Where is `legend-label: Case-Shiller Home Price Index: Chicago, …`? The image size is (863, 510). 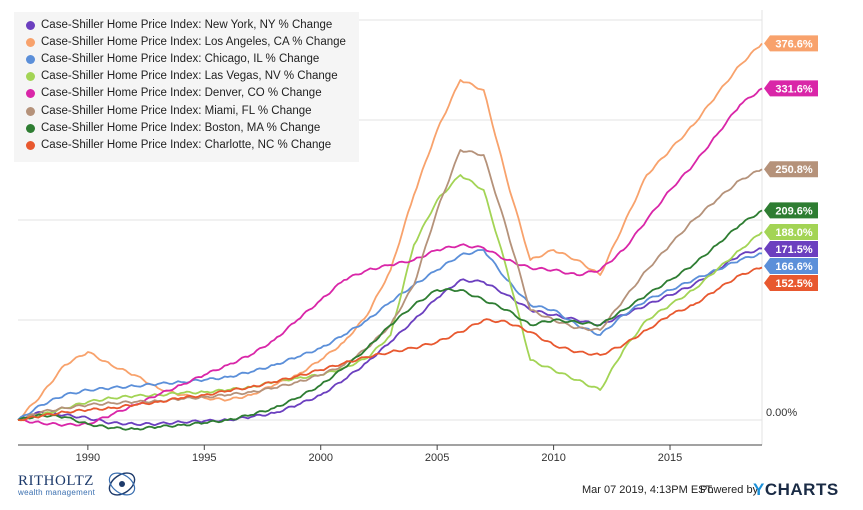 legend-label: Case-Shiller Home Price Index: Chicago, … is located at coordinates (180, 59).